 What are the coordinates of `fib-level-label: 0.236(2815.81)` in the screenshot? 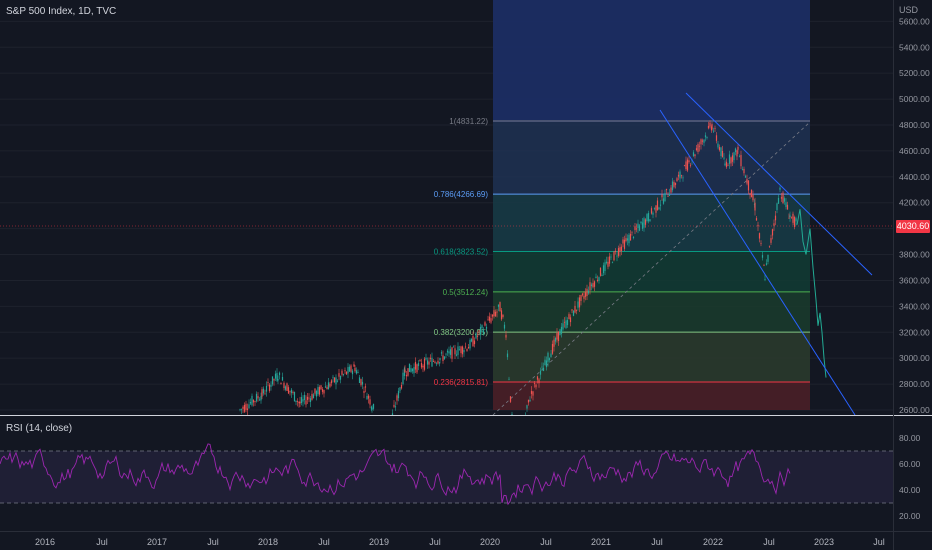 It's located at (461, 382).